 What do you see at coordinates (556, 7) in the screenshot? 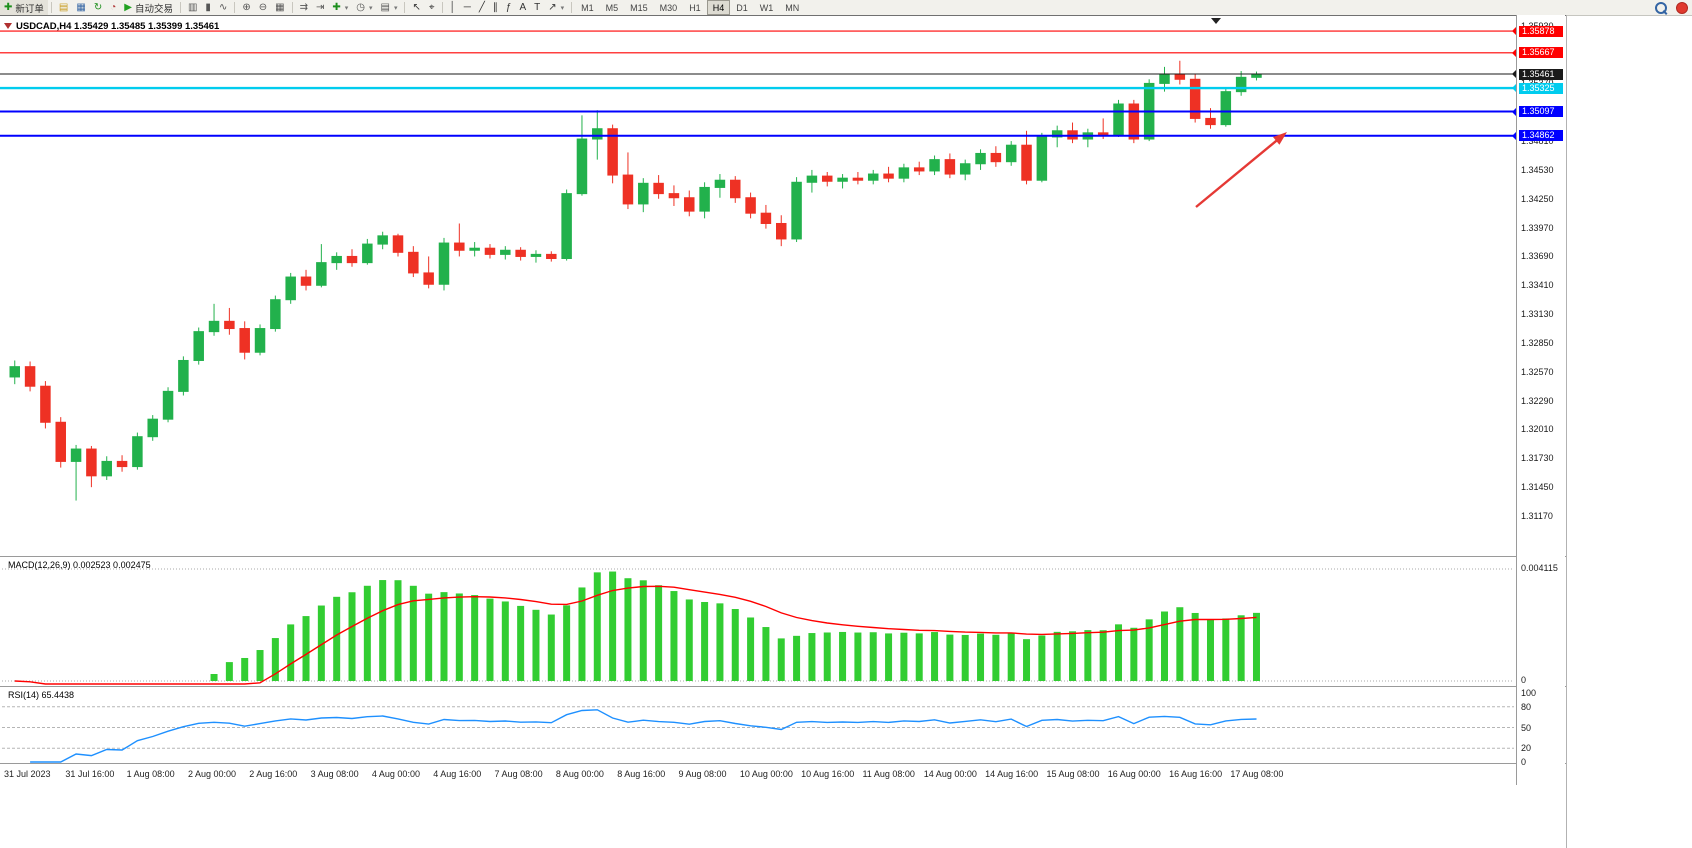
I see `arrows-tool-icon: ↗ ▾` at bounding box center [556, 7].